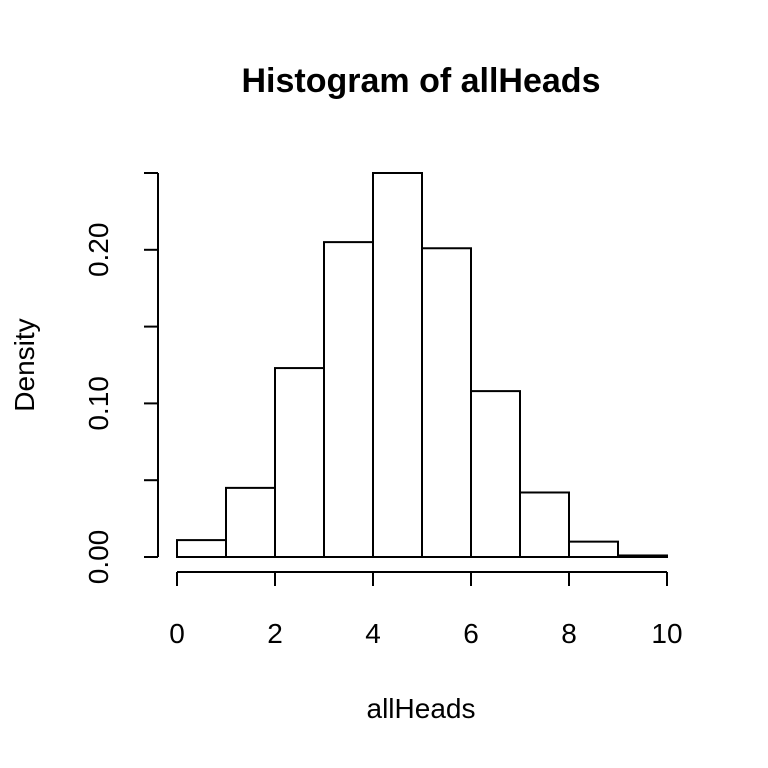  I want to click on y-axis-label: Density, so click(24, 364).